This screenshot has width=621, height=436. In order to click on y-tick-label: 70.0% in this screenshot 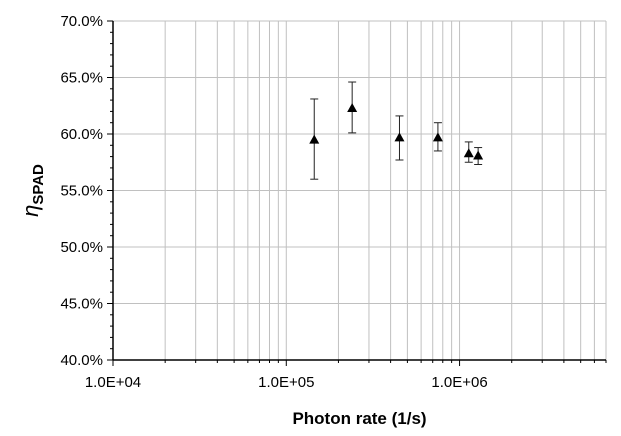, I will do `click(81, 21)`.